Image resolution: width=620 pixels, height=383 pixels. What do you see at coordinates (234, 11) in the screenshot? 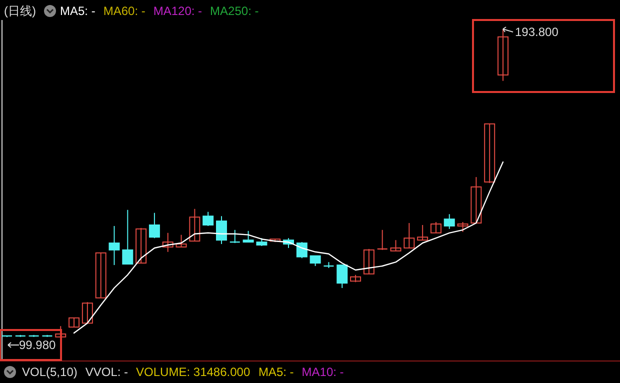
I see `legend-label: MA250: -` at bounding box center [234, 11].